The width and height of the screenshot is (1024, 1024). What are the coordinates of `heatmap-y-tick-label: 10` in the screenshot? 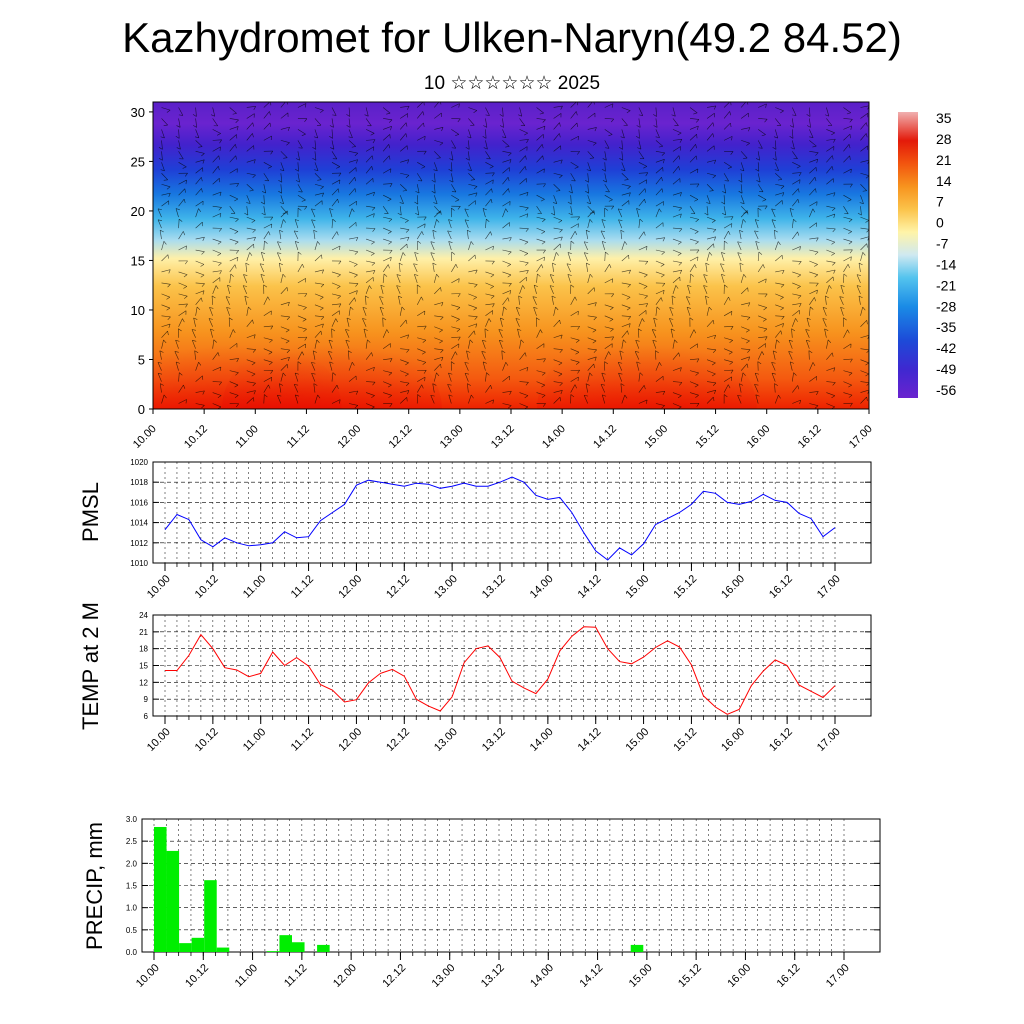 It's located at (138, 310).